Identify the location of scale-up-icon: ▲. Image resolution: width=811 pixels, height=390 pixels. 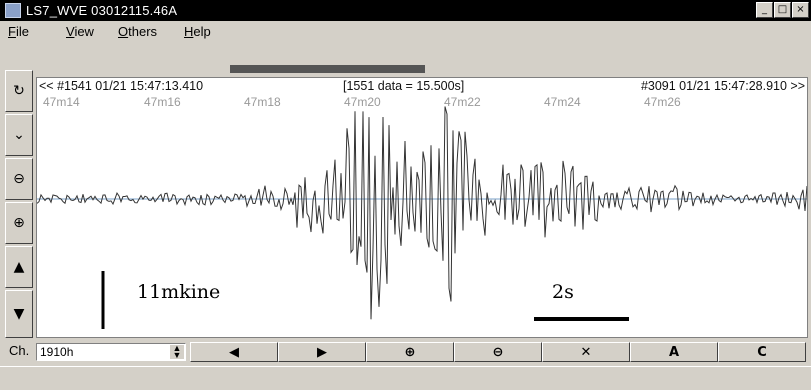
(19, 267).